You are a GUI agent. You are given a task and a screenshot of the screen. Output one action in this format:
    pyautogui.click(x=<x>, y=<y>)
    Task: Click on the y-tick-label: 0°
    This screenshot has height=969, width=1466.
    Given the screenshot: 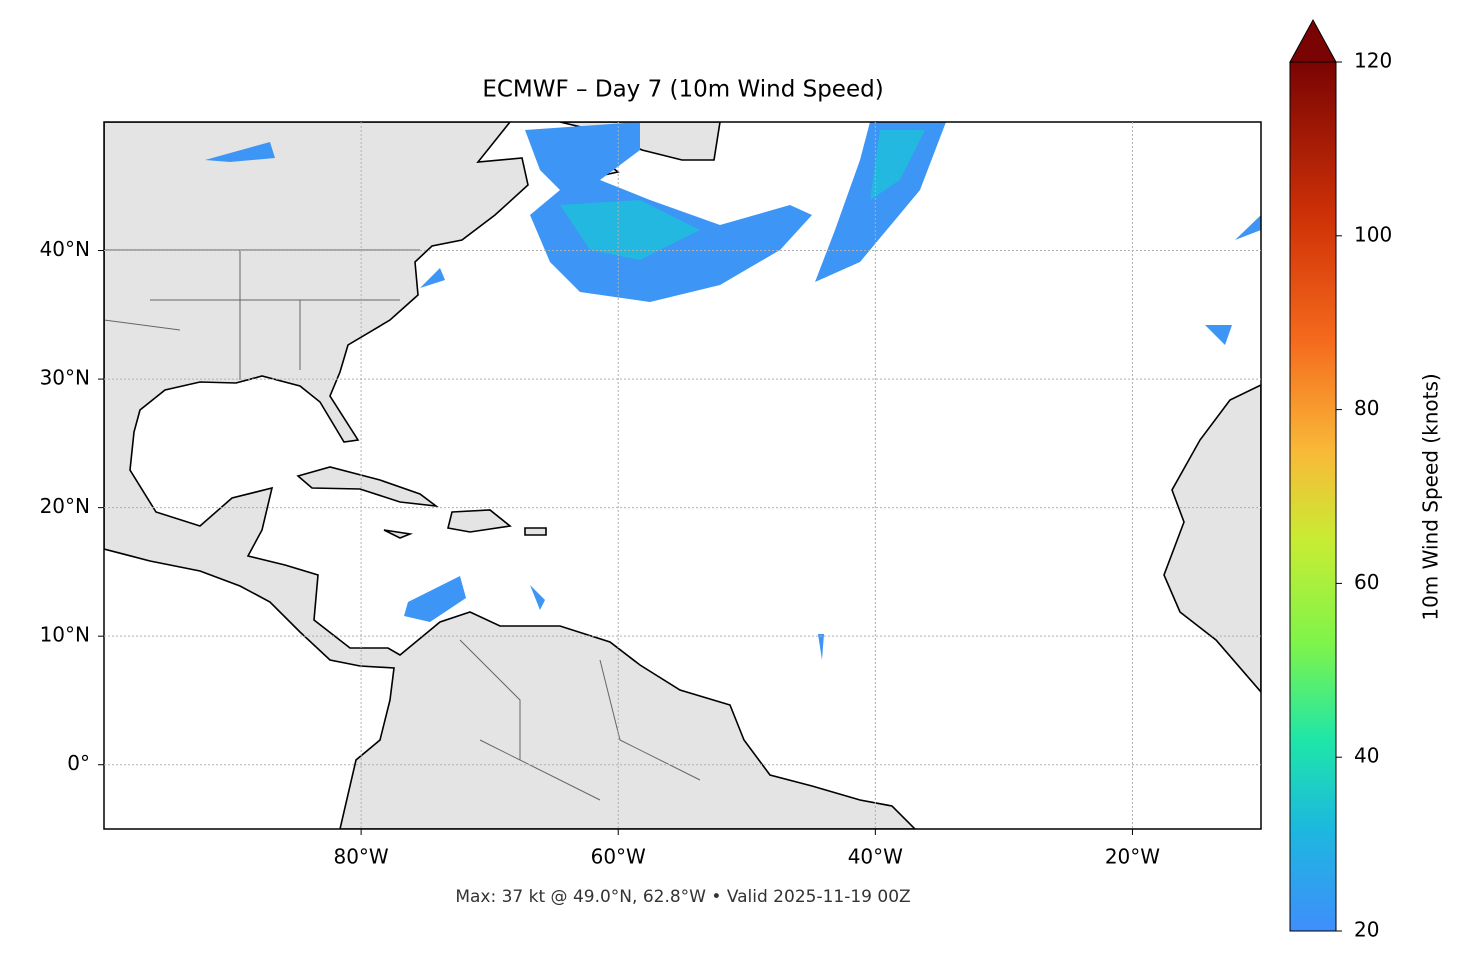 What is the action you would take?
    pyautogui.click(x=78, y=763)
    